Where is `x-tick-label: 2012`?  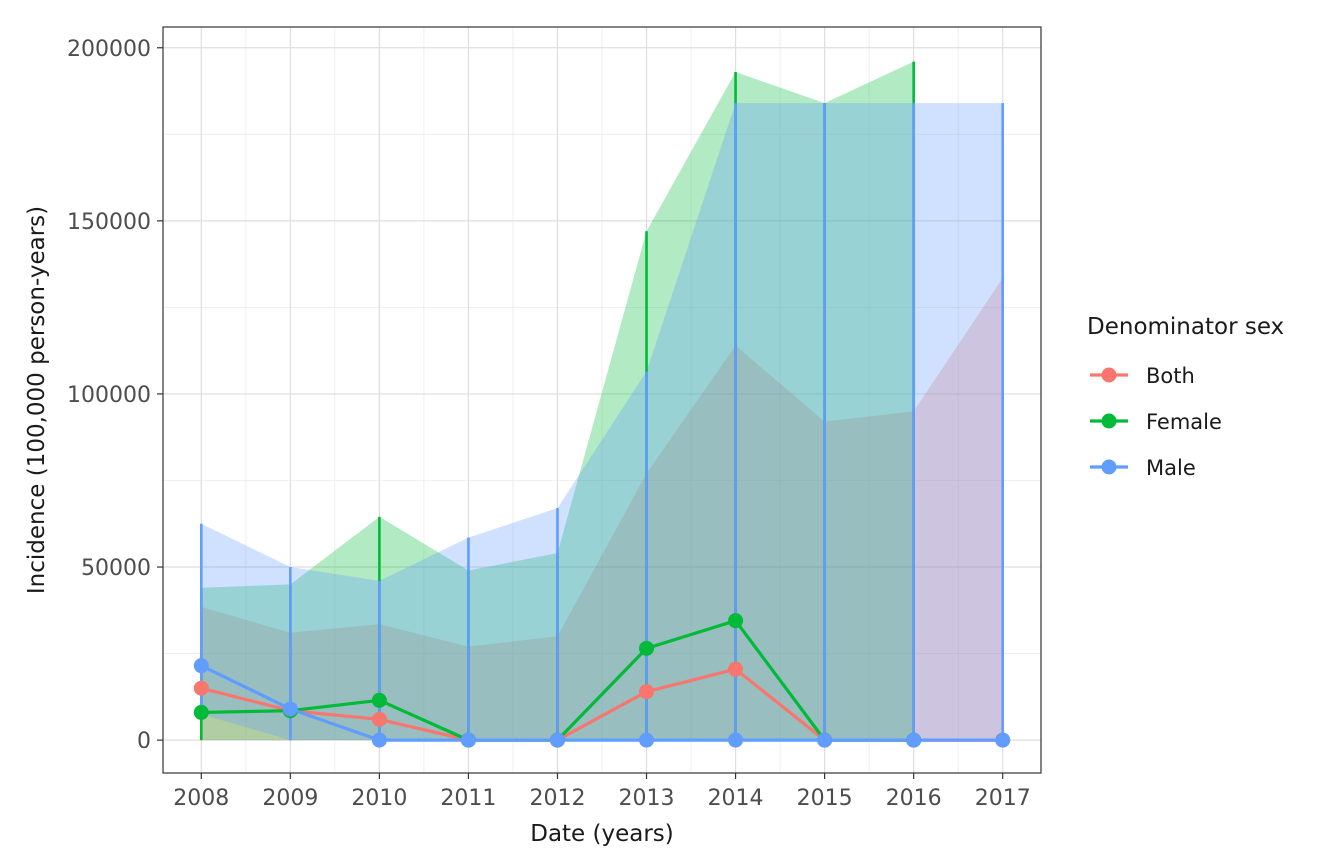
x-tick-label: 2012 is located at coordinates (557, 798).